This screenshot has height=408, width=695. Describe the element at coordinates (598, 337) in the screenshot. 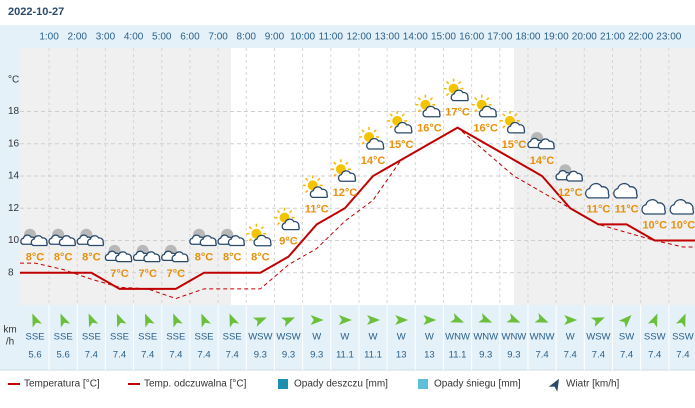

I see `wind-direction: WSW` at that location.